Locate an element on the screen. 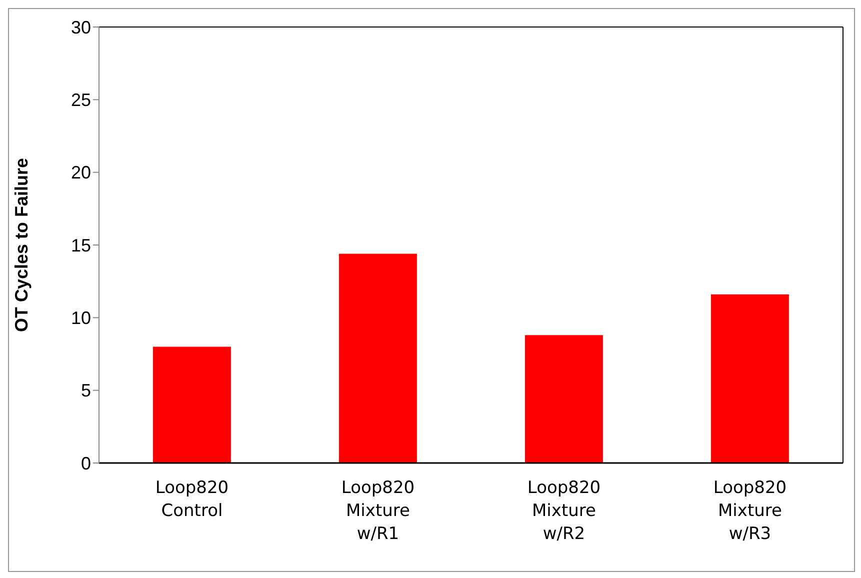 The height and width of the screenshot is (578, 861). y-tick-label: 20 is located at coordinates (80, 172).